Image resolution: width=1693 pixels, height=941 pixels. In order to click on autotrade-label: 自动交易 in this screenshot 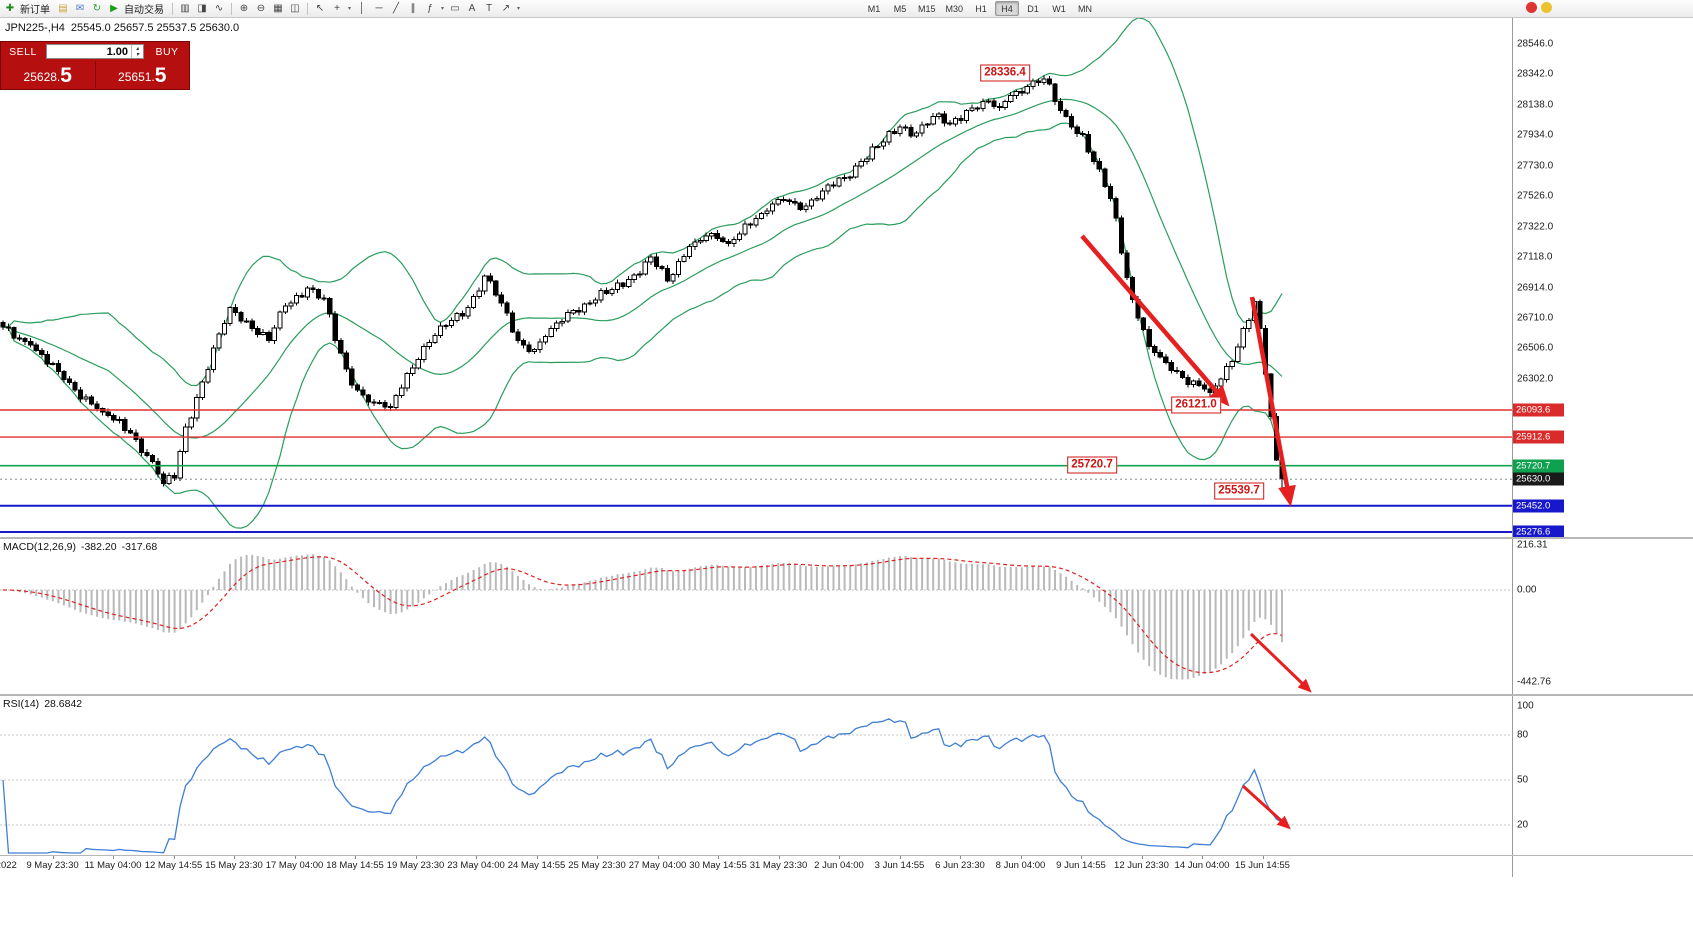, I will do `click(144, 10)`.